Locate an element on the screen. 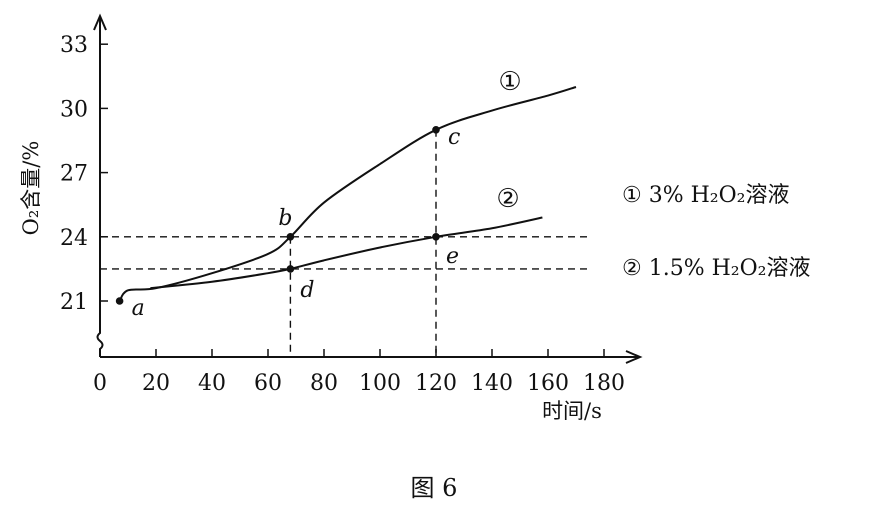 The image size is (883, 505). x-tick-label: 80 is located at coordinates (324, 383).